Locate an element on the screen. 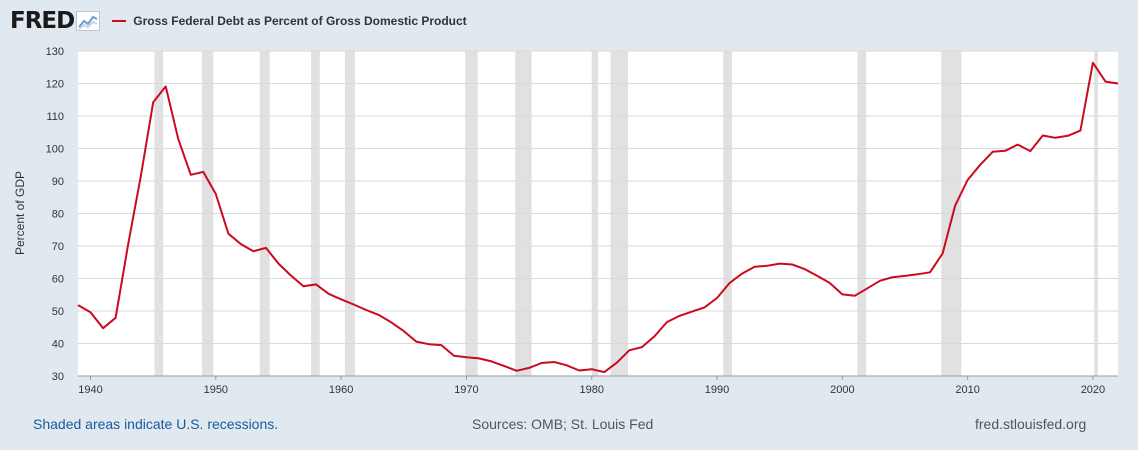 This screenshot has height=450, width=1138. data-point-1944 is located at coordinates (141, 177).